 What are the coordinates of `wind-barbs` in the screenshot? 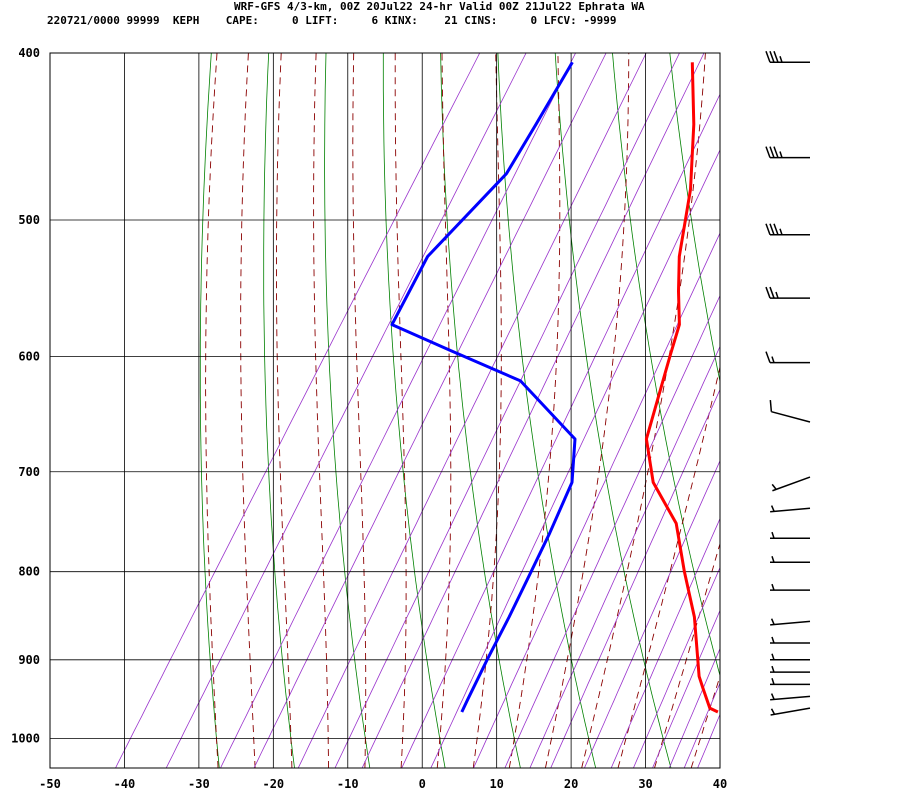 It's located at (788, 383).